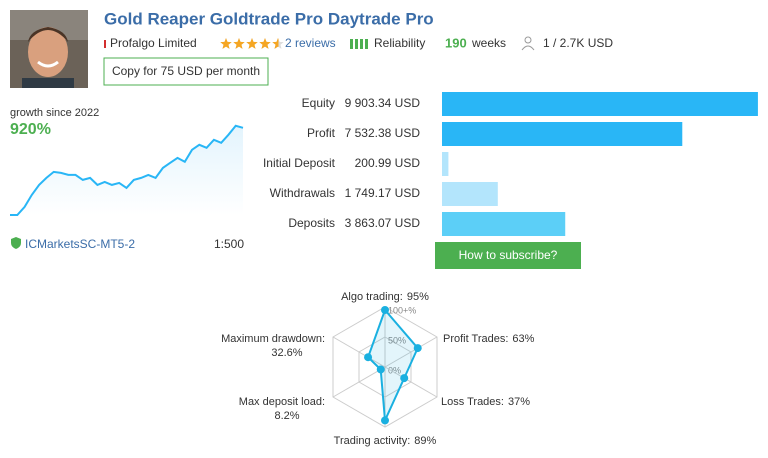  I want to click on copy-button-label: Copy for 75 USD per month, so click(186, 71).